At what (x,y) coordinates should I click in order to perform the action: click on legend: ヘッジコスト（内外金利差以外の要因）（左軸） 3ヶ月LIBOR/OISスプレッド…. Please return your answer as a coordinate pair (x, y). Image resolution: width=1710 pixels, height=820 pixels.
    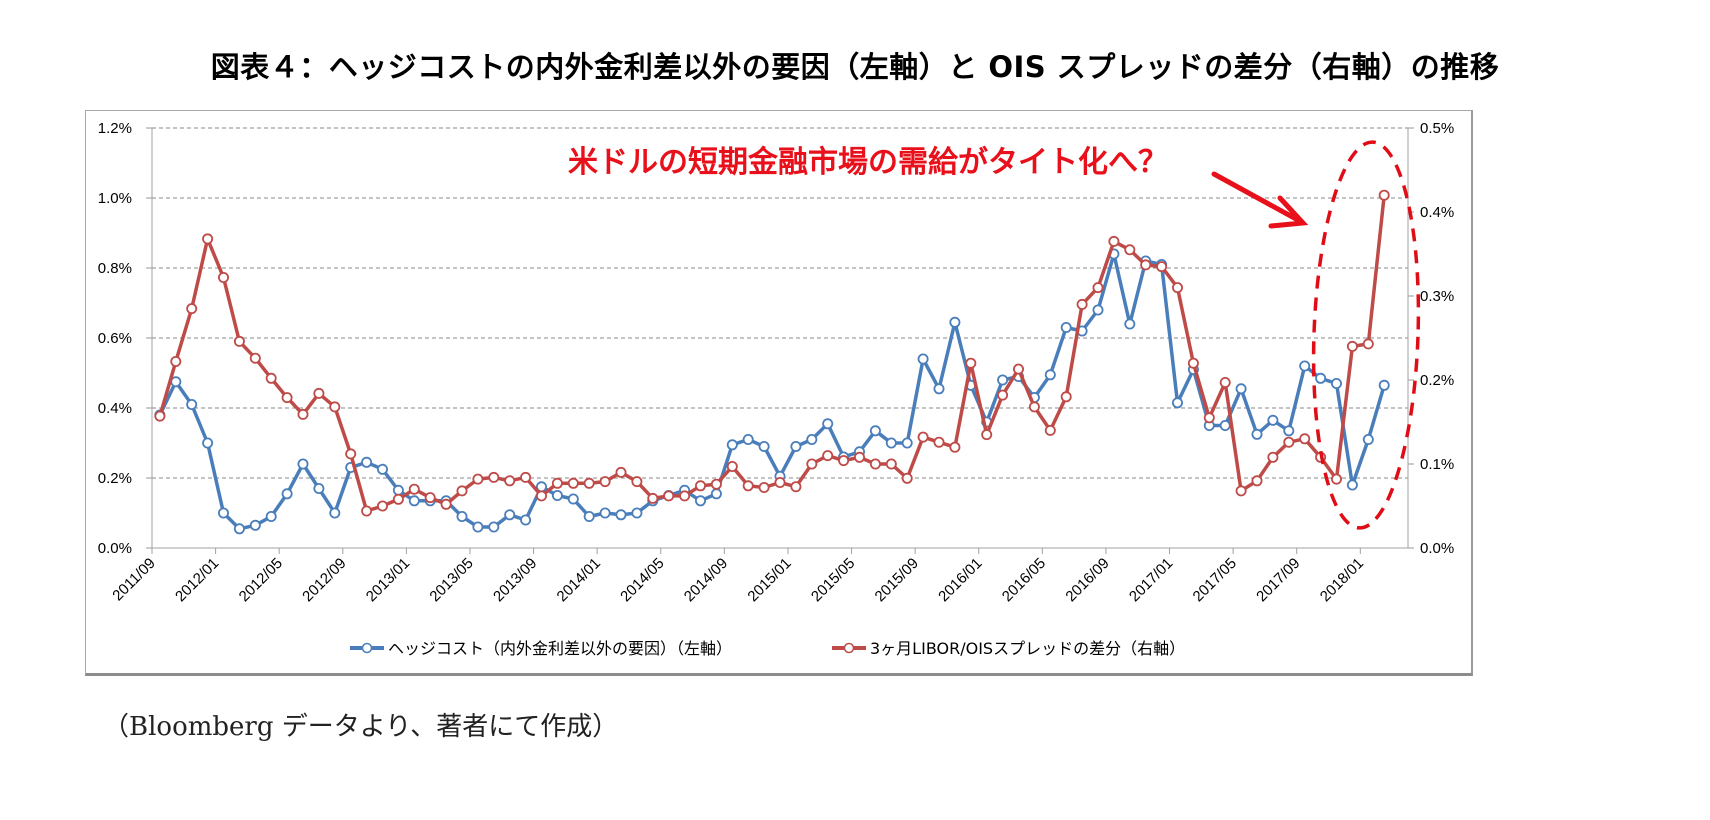
    Looking at the image, I should click on (767, 648).